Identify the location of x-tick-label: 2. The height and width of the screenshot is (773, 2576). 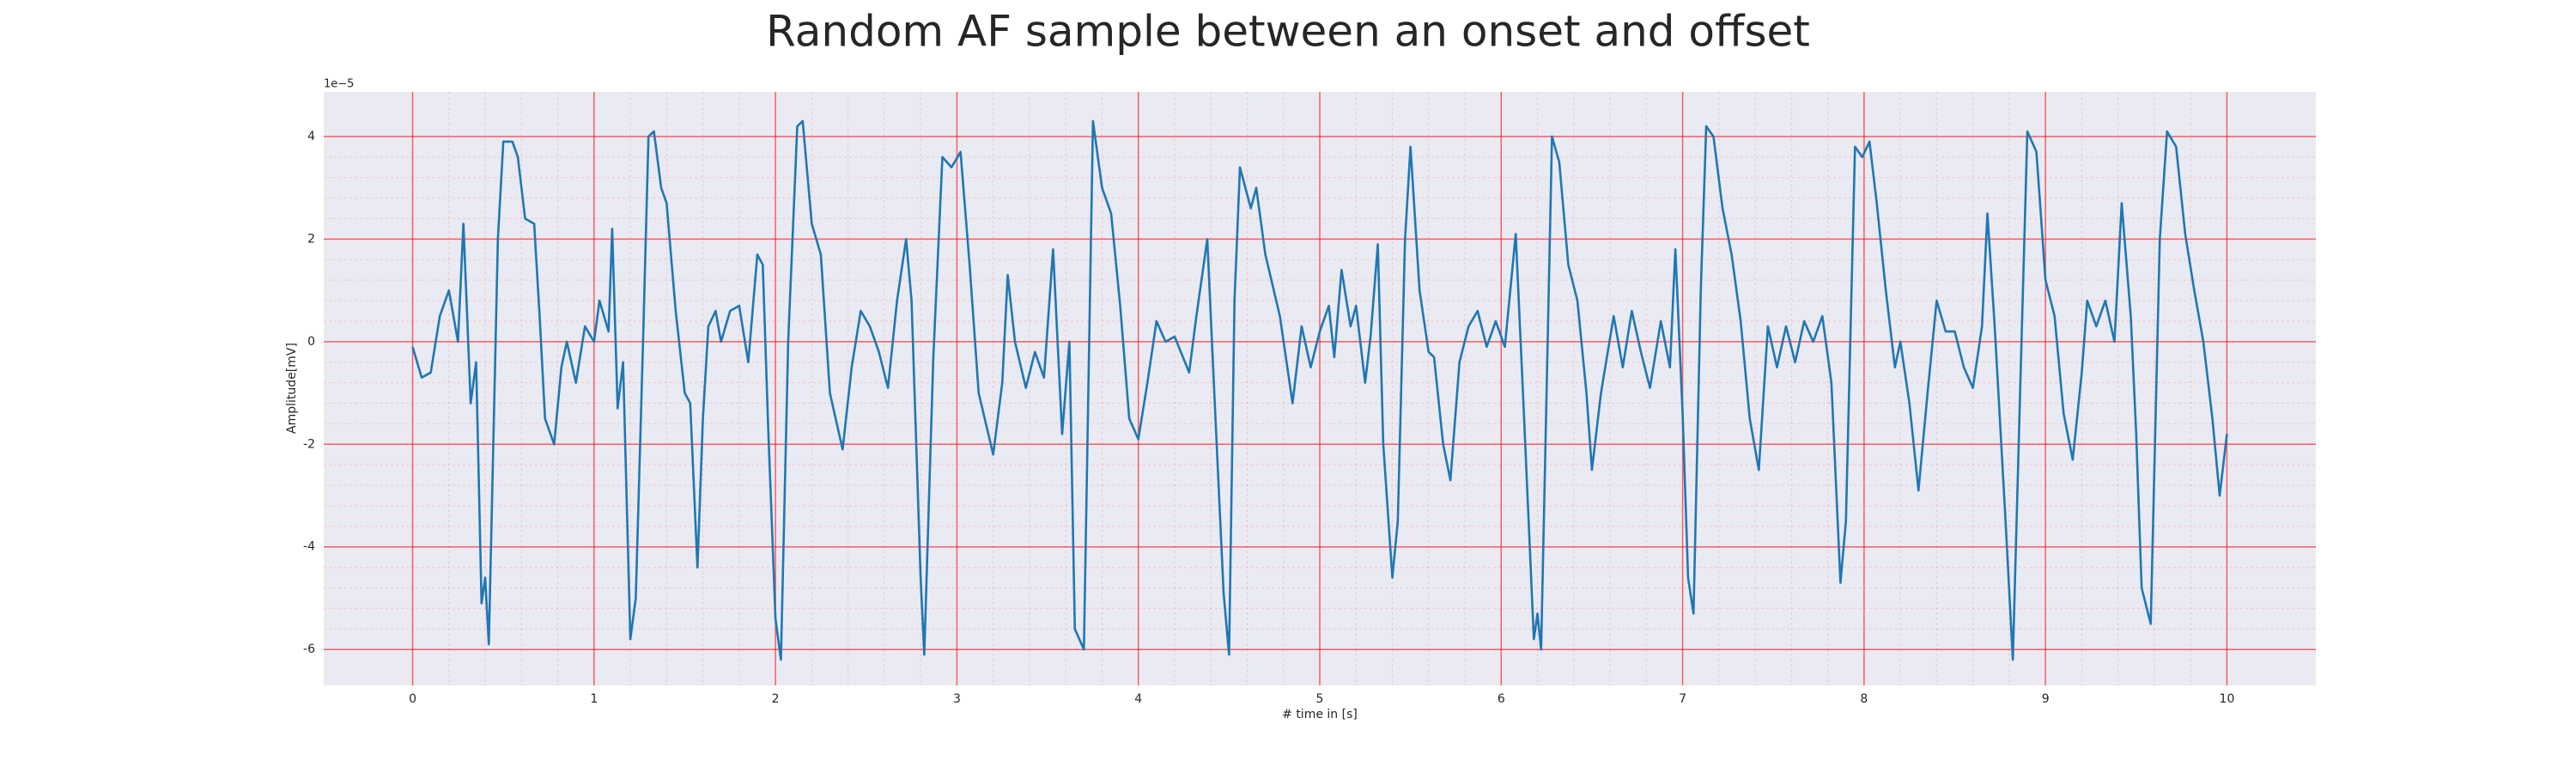
(776, 699).